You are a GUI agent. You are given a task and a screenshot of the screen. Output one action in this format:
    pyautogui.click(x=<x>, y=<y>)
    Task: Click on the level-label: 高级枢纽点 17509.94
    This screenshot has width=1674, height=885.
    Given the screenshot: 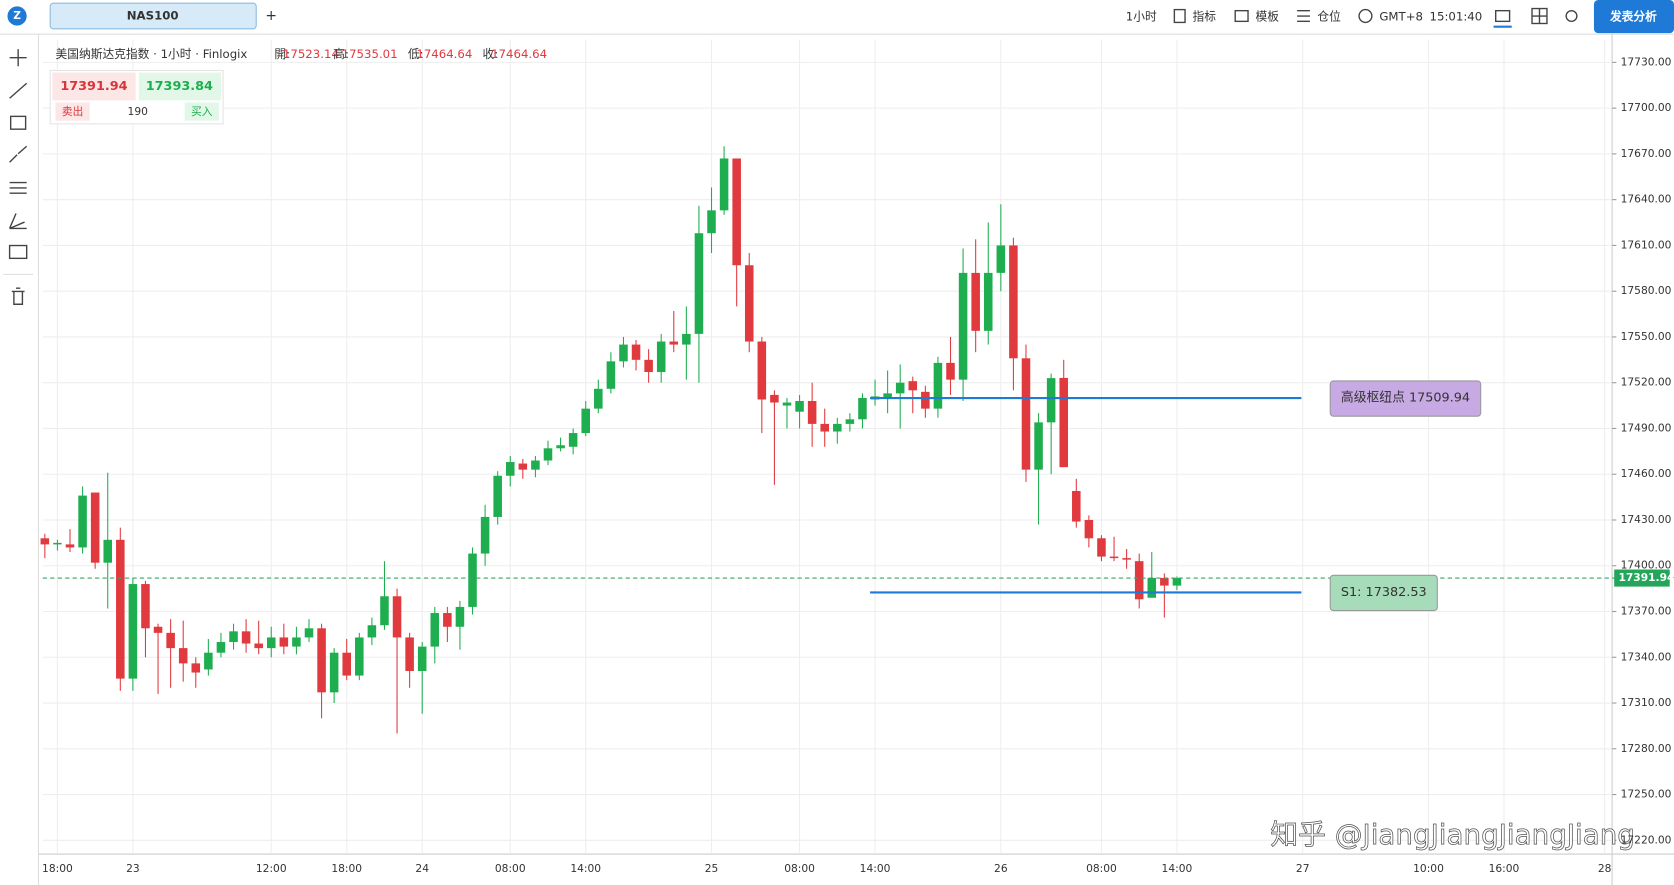 What is the action you would take?
    pyautogui.click(x=1405, y=398)
    